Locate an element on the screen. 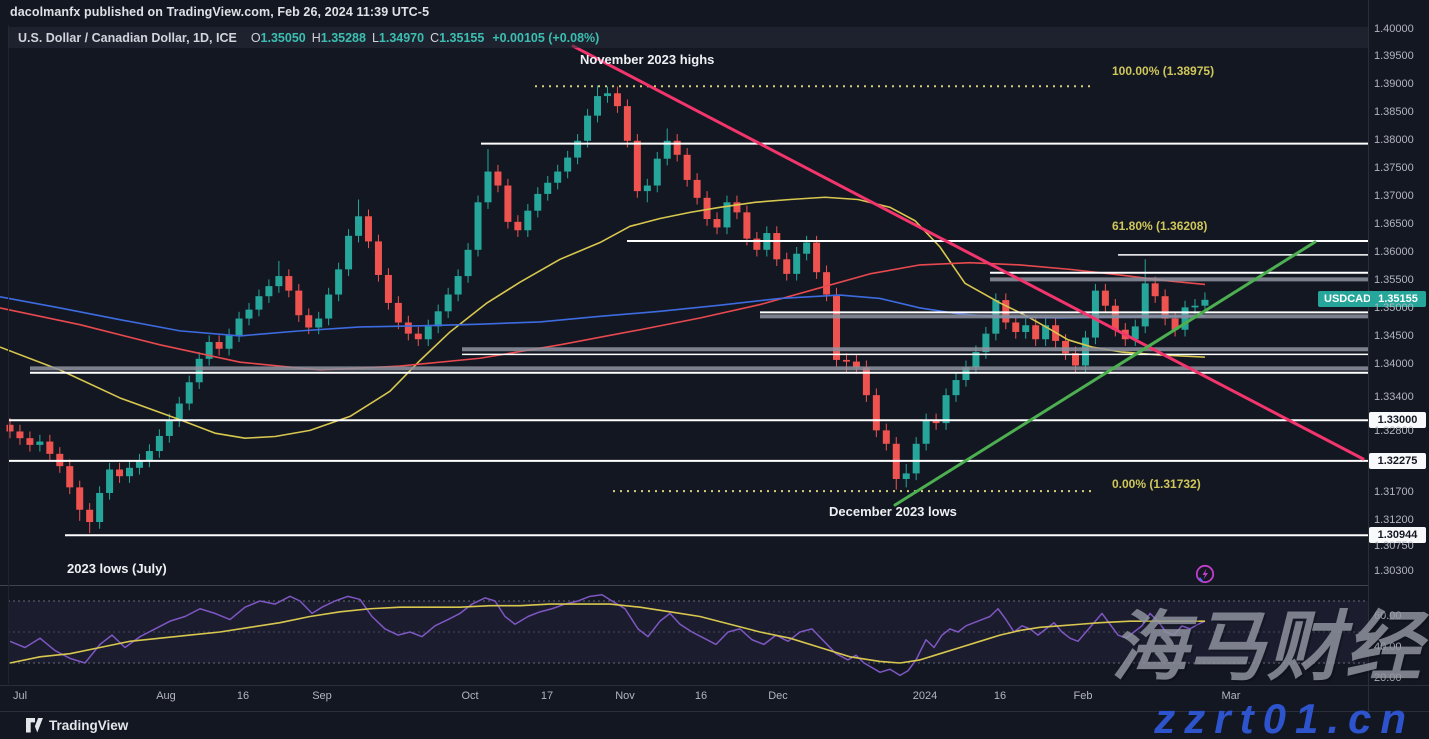 Image resolution: width=1429 pixels, height=739 pixels. time-label: 2024 is located at coordinates (925, 696).